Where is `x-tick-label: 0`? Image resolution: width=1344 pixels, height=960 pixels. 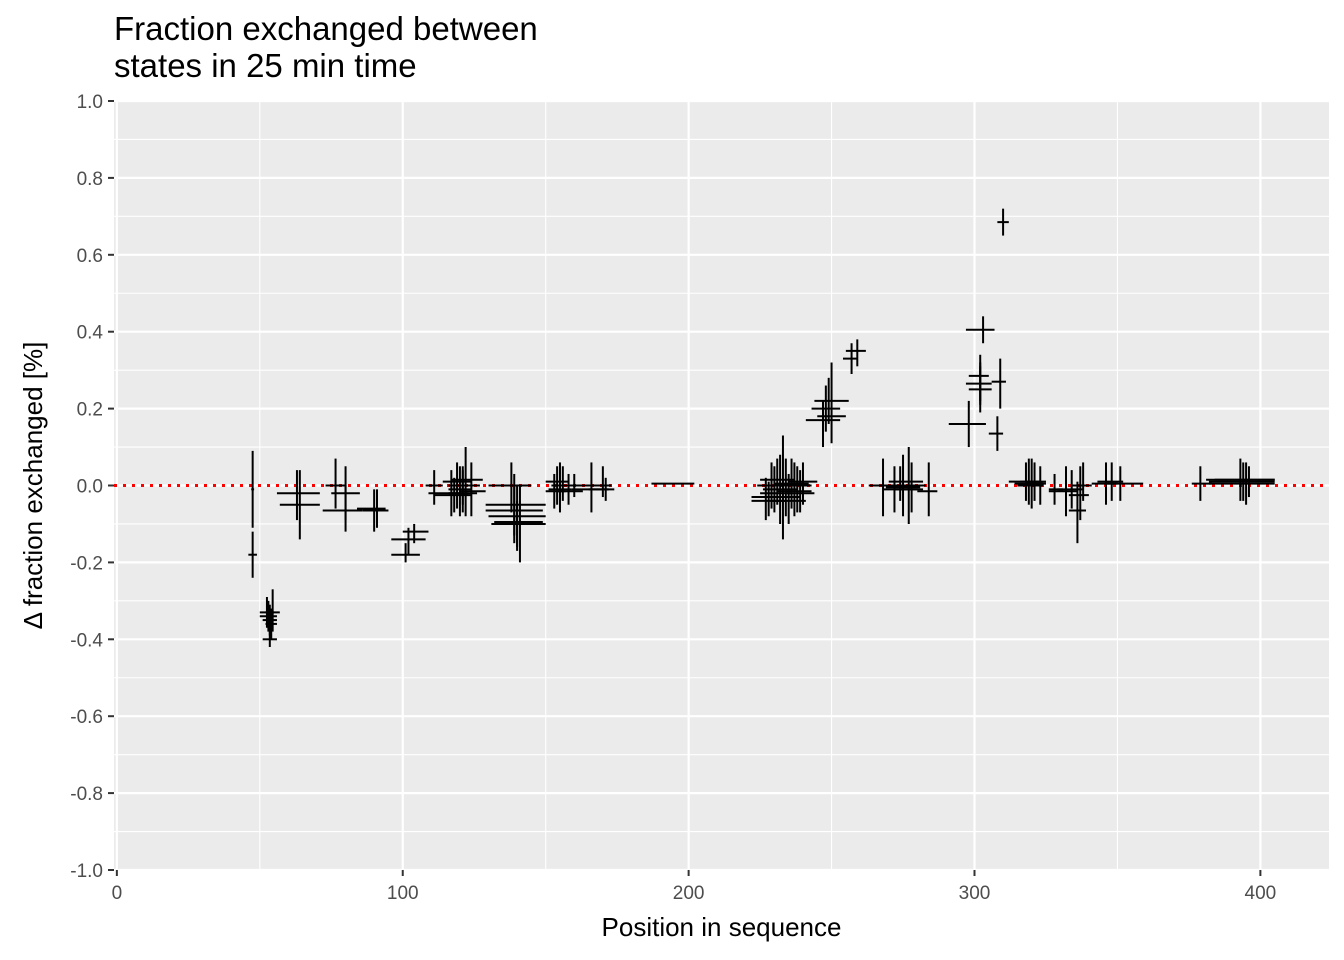 x-tick-label: 0 is located at coordinates (117, 893).